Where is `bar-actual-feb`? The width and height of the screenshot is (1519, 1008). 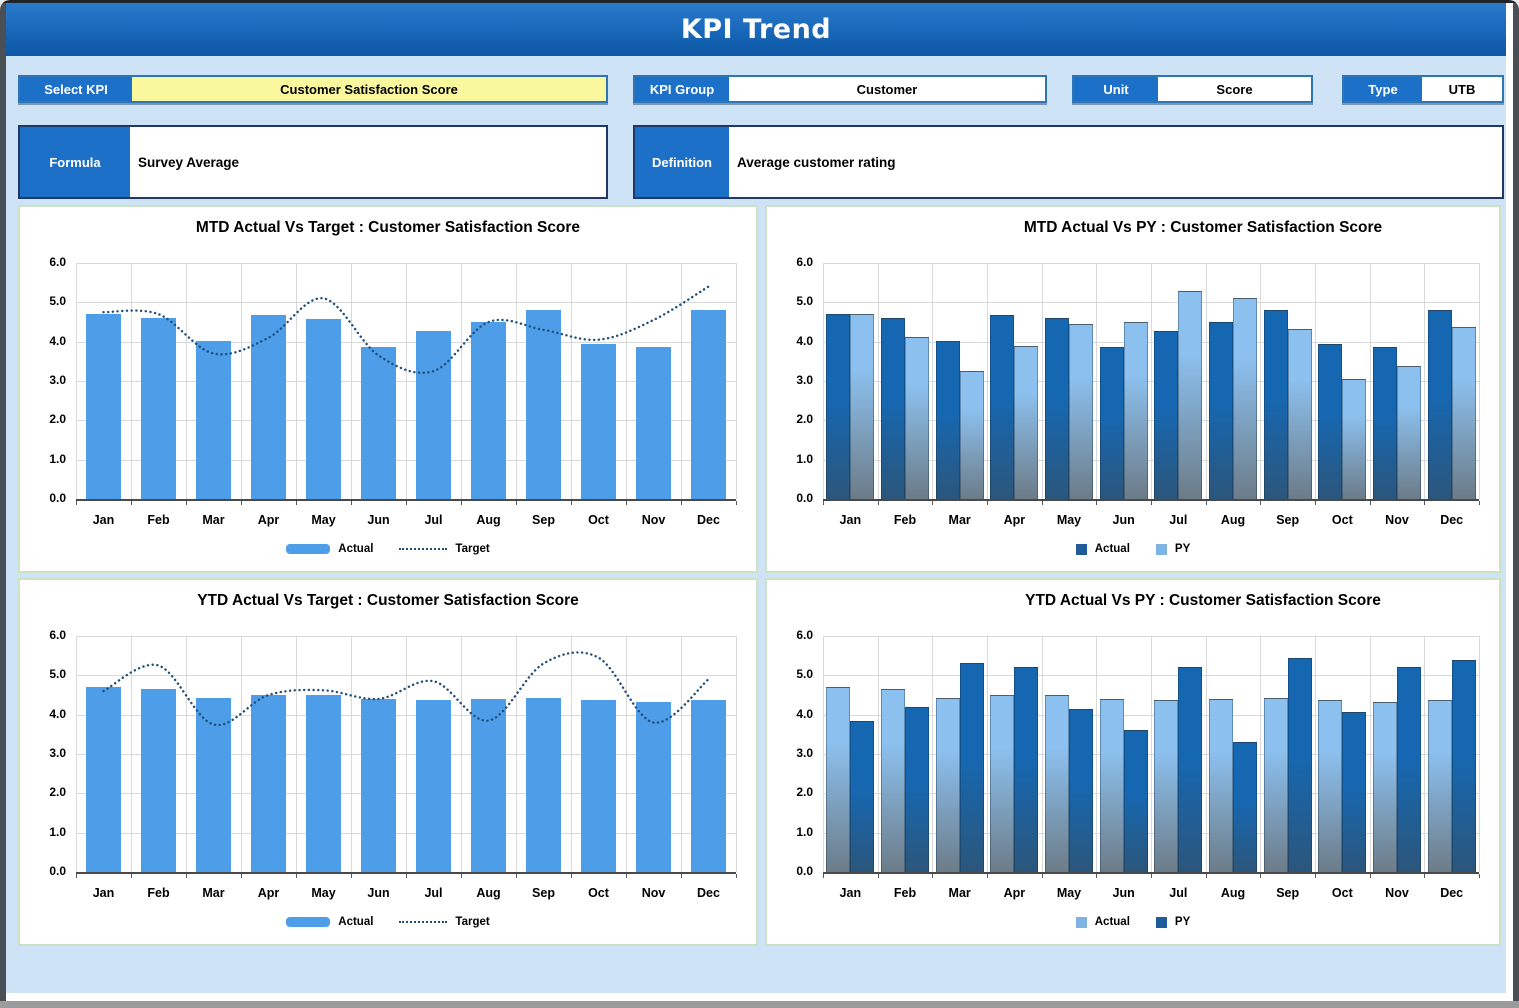 bar-actual-feb is located at coordinates (892, 408).